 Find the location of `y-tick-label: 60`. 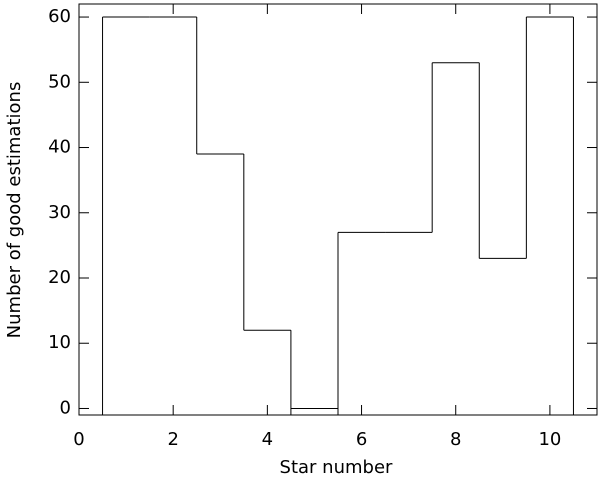

y-tick-label: 60 is located at coordinates (59, 16).